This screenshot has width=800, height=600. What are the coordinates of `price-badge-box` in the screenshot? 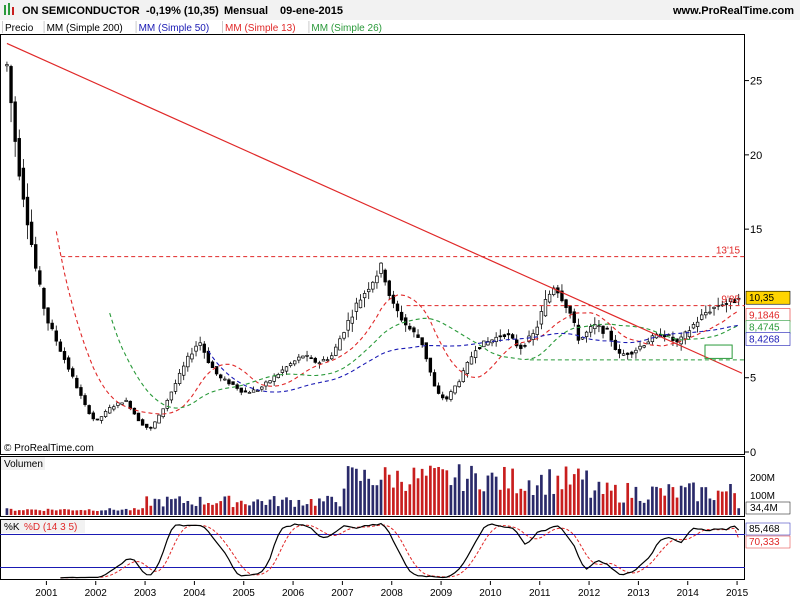 It's located at (768, 297).